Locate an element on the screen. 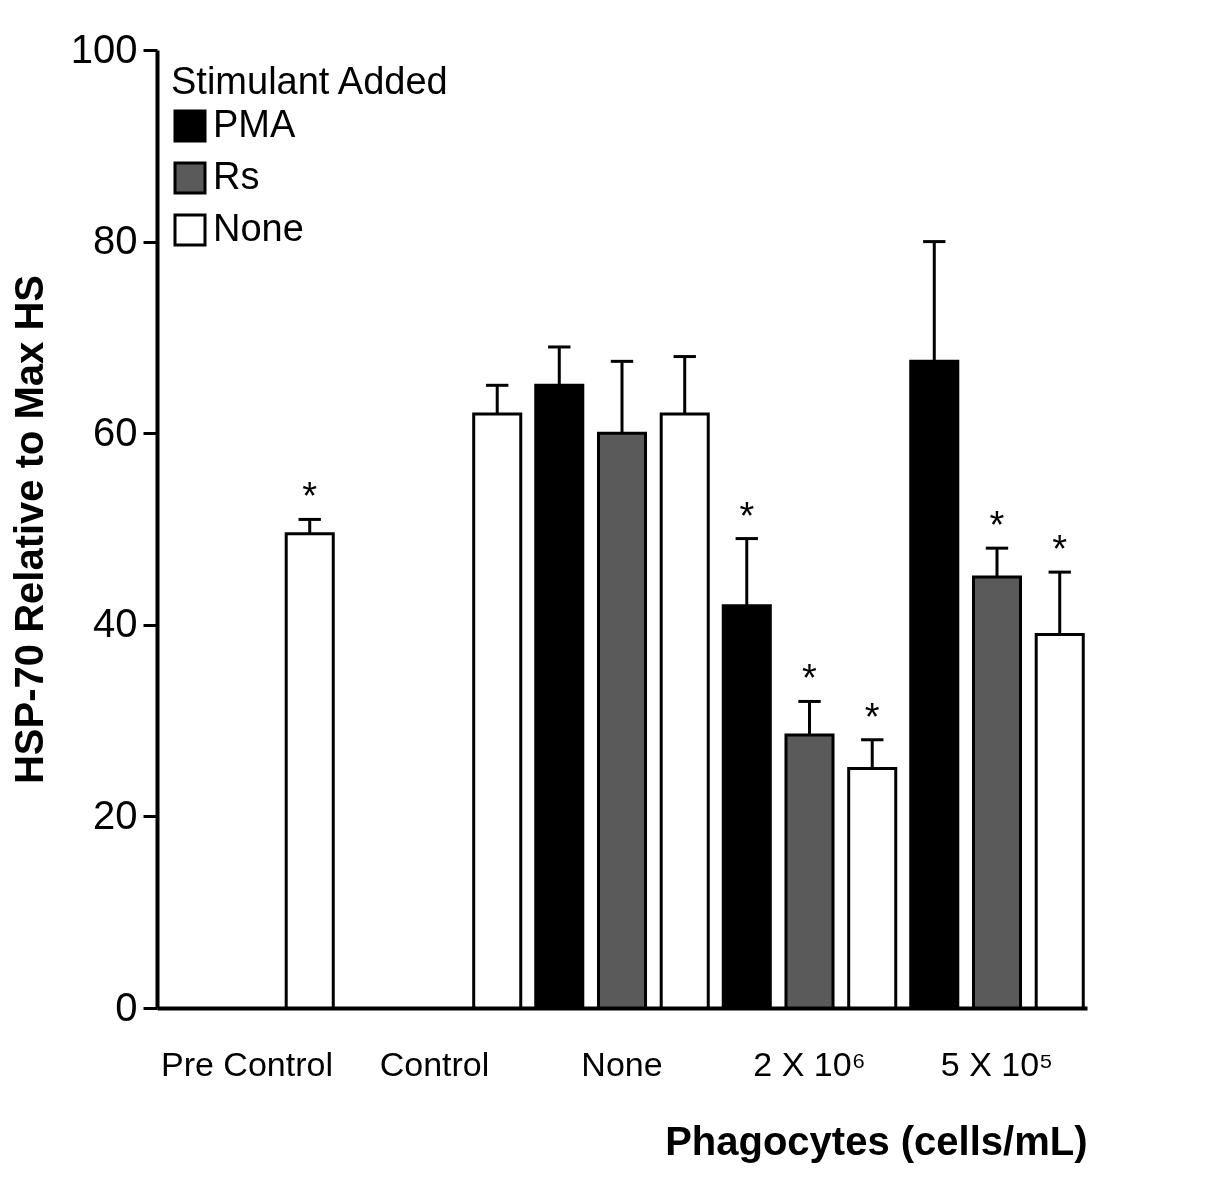 The height and width of the screenshot is (1190, 1207). legend-label: PMA is located at coordinates (254, 124).